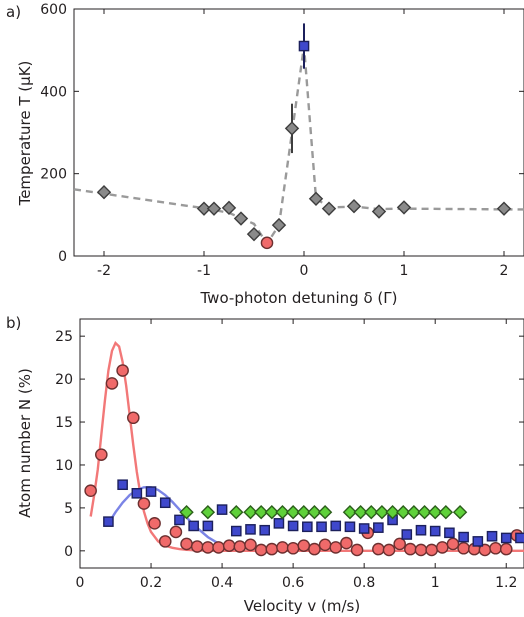 The width and height of the screenshot is (524, 617). I want to click on panel-a-y-tick-label: 400, so click(53, 92).